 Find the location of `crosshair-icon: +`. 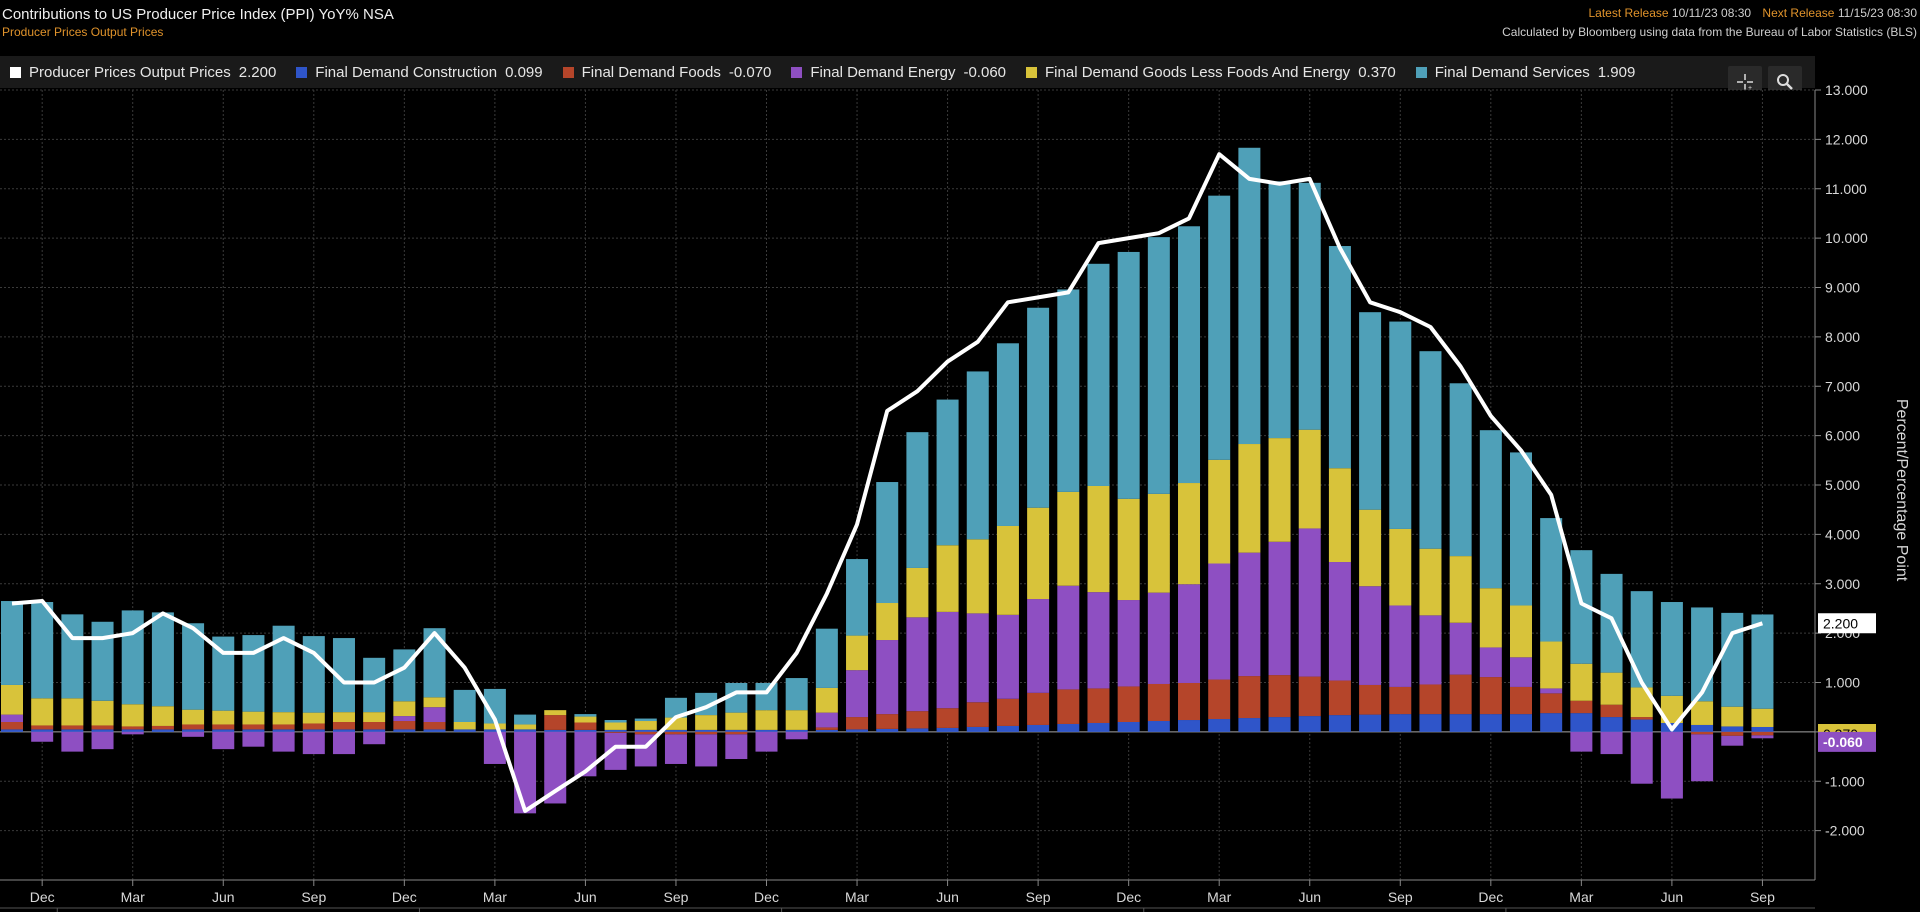

crosshair-icon: + is located at coordinates (1745, 82).